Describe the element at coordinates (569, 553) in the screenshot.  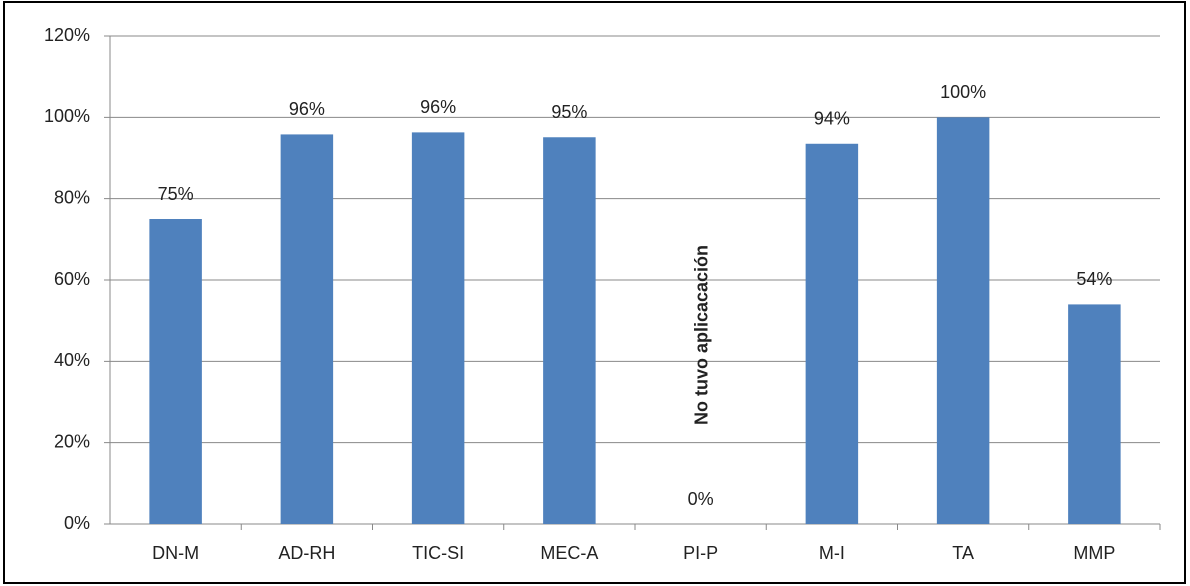
I see `x-tick-label: MEC-A` at that location.